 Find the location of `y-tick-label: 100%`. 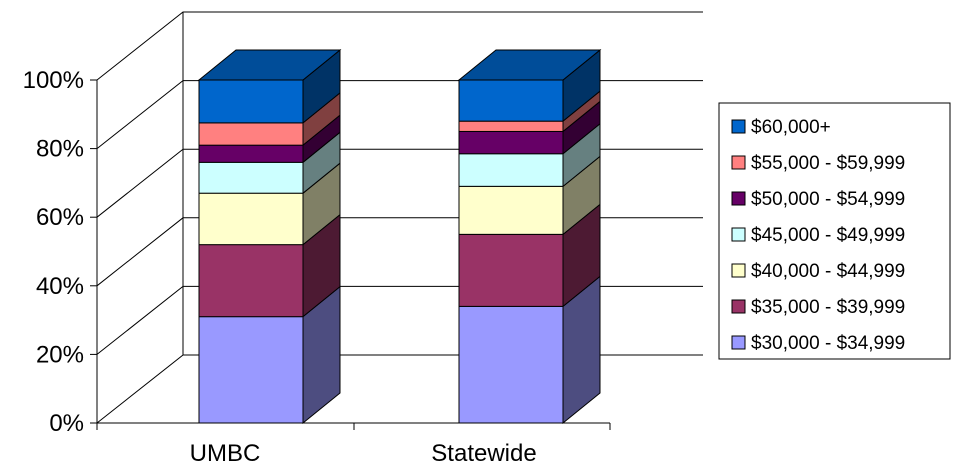

y-tick-label: 100% is located at coordinates (53, 80).